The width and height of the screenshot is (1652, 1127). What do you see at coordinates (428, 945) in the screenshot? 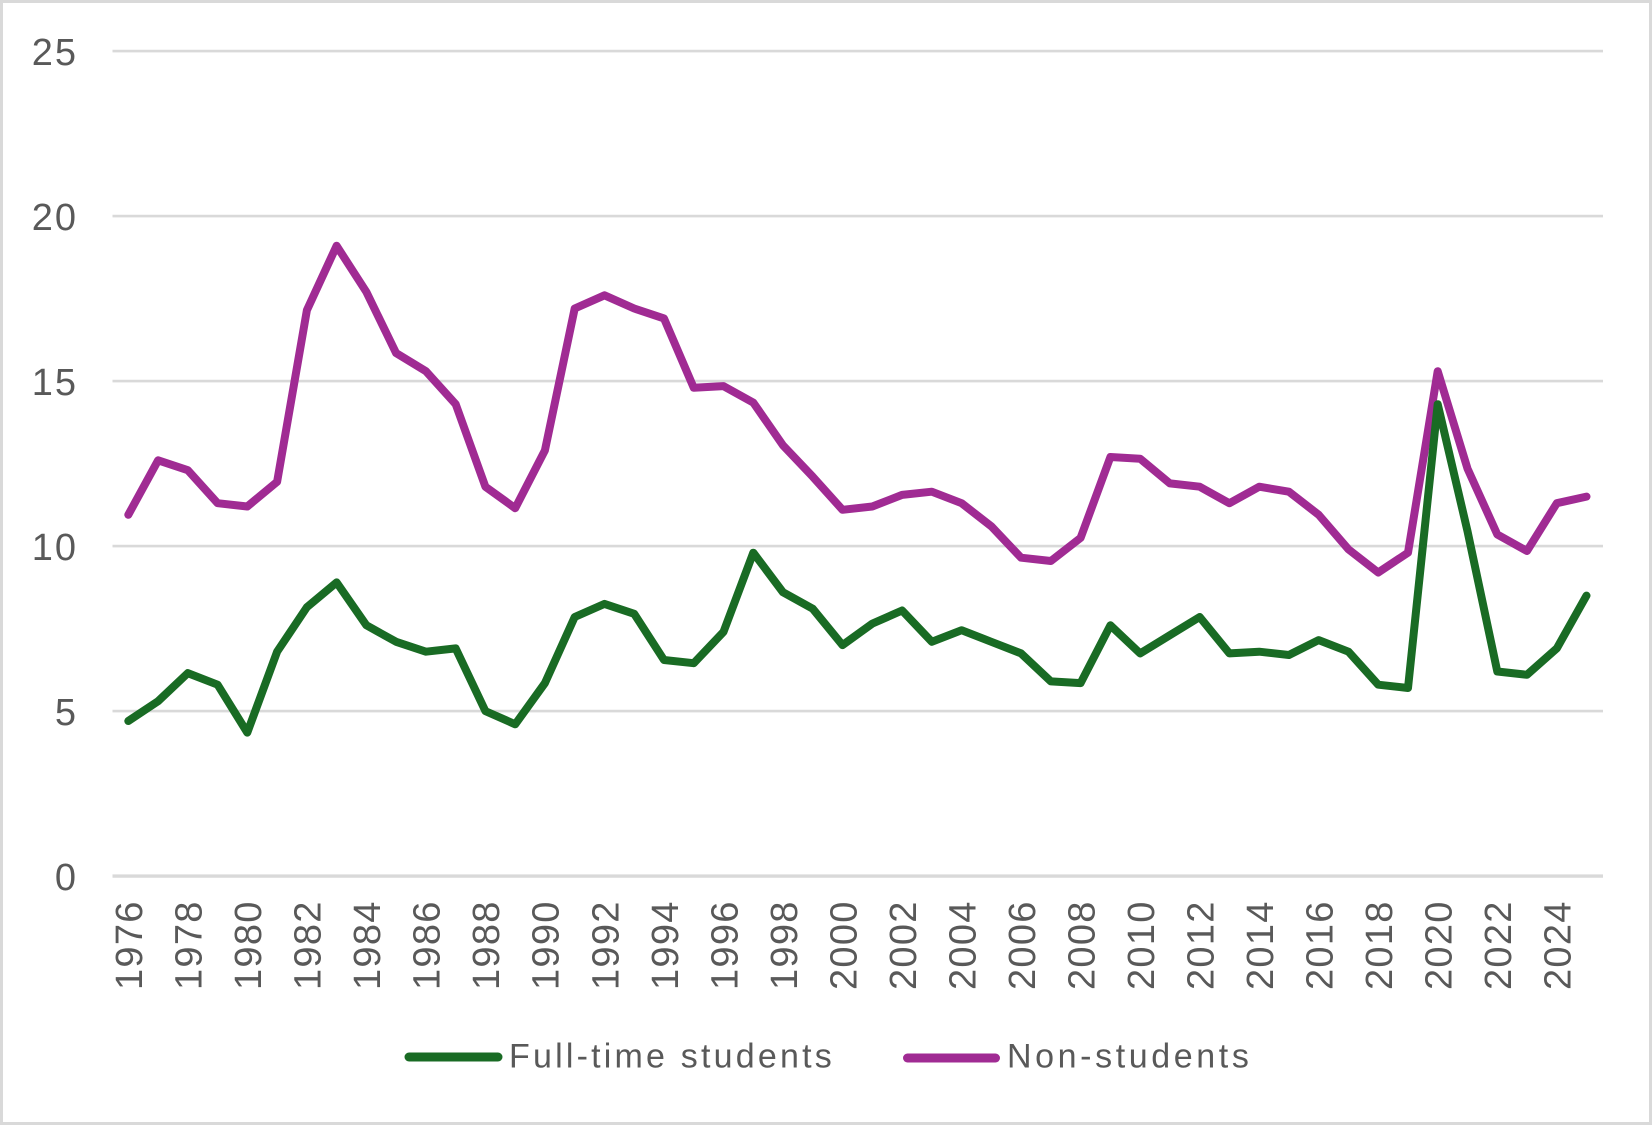
I see `svg-text: 1986` at bounding box center [428, 945].